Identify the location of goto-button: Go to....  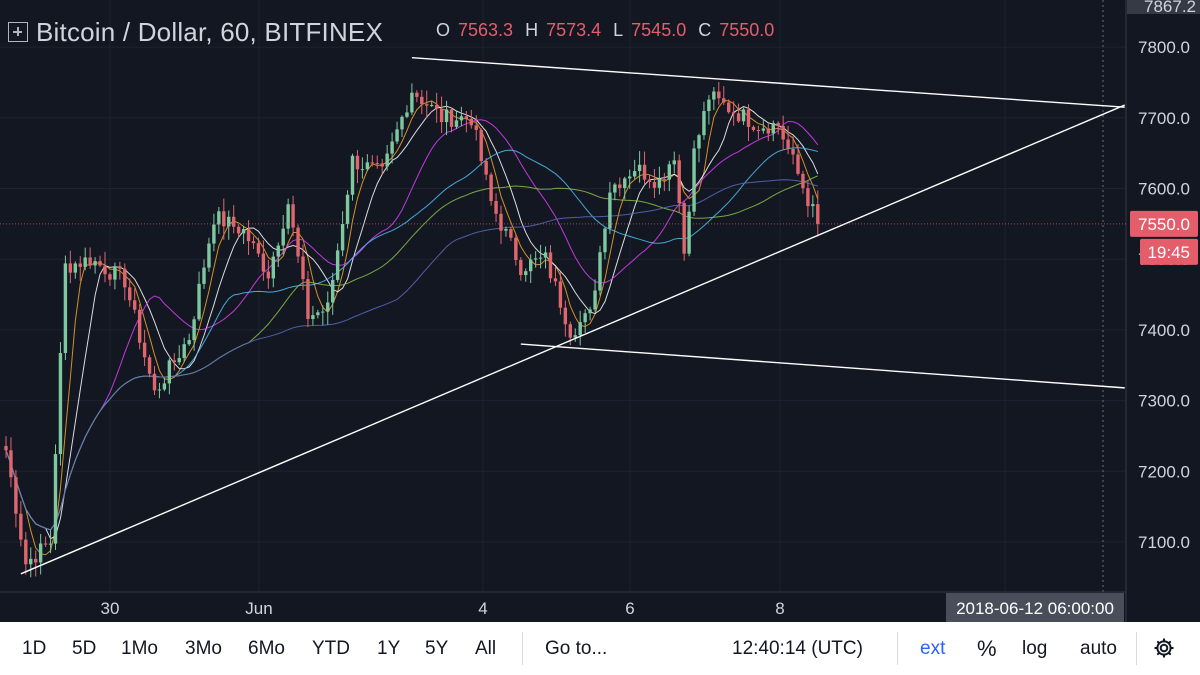
(576, 648).